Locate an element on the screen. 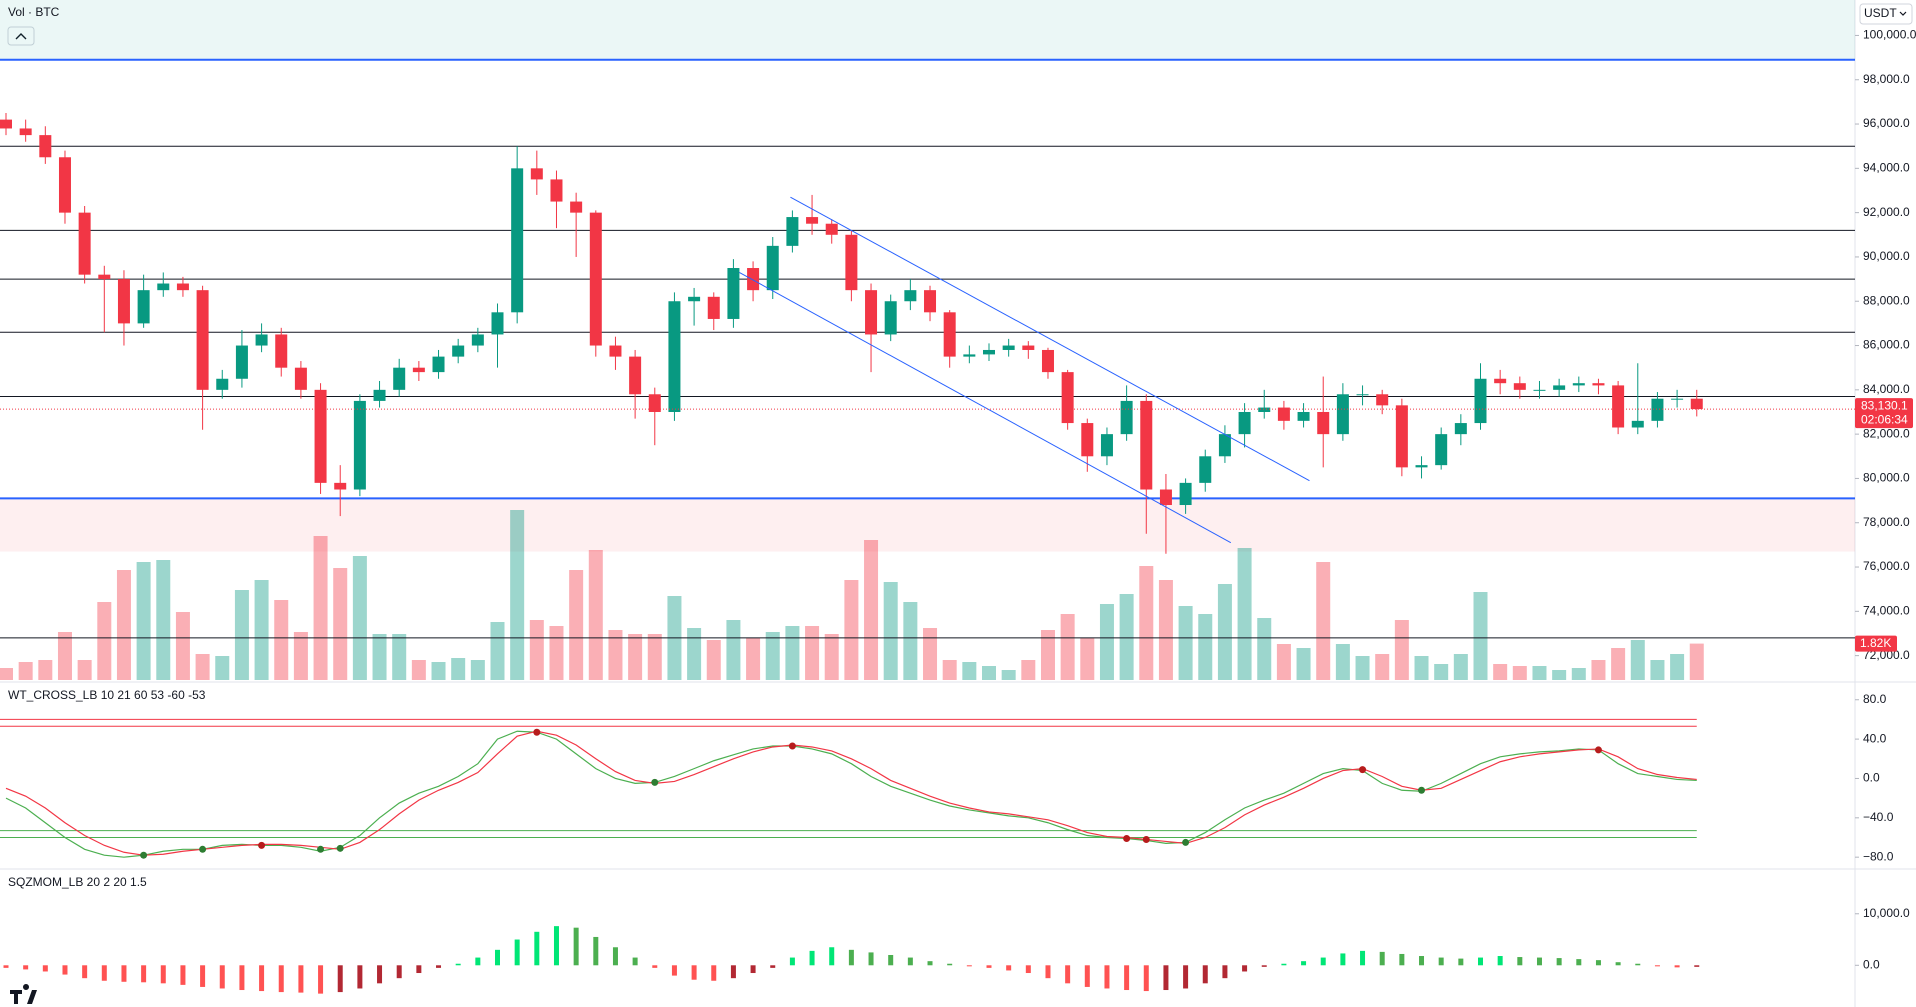  collapse-button is located at coordinates (21, 36).